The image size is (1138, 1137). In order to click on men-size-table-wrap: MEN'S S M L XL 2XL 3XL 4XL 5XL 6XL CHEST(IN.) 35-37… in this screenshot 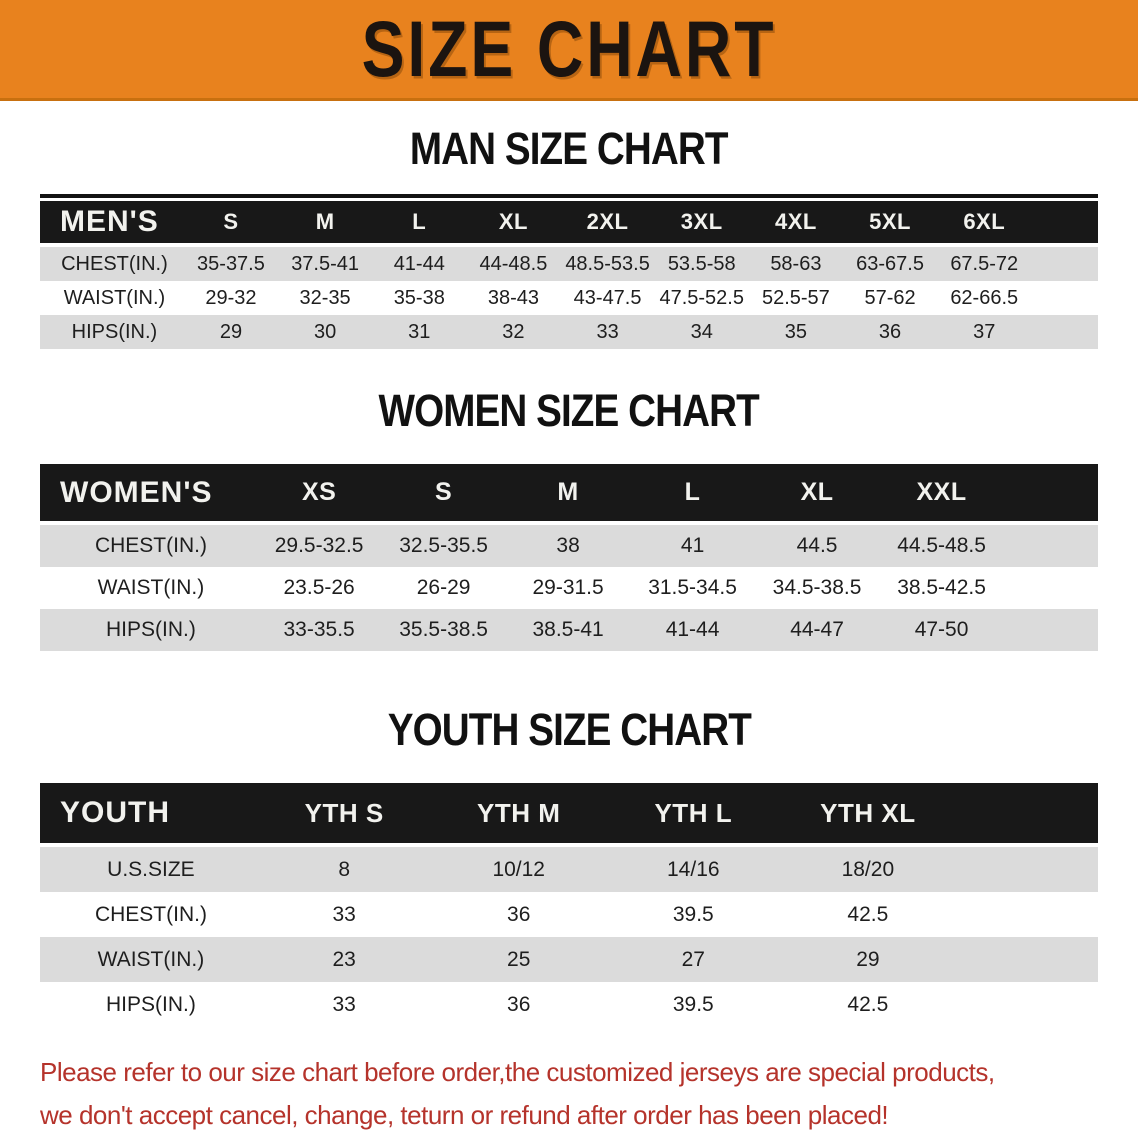, I will do `click(569, 271)`.